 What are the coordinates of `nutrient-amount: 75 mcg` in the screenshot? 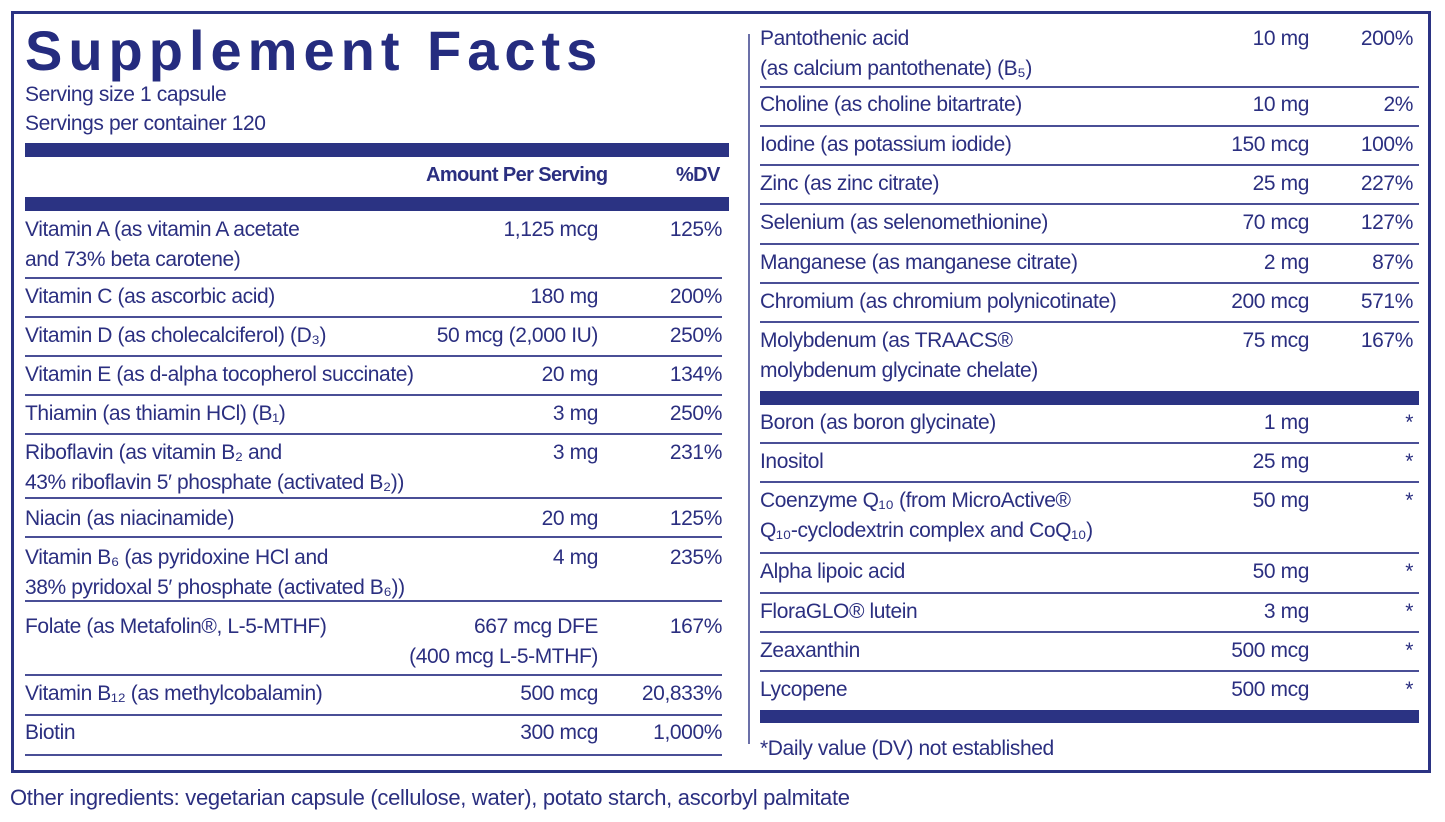 It's located at (1276, 340).